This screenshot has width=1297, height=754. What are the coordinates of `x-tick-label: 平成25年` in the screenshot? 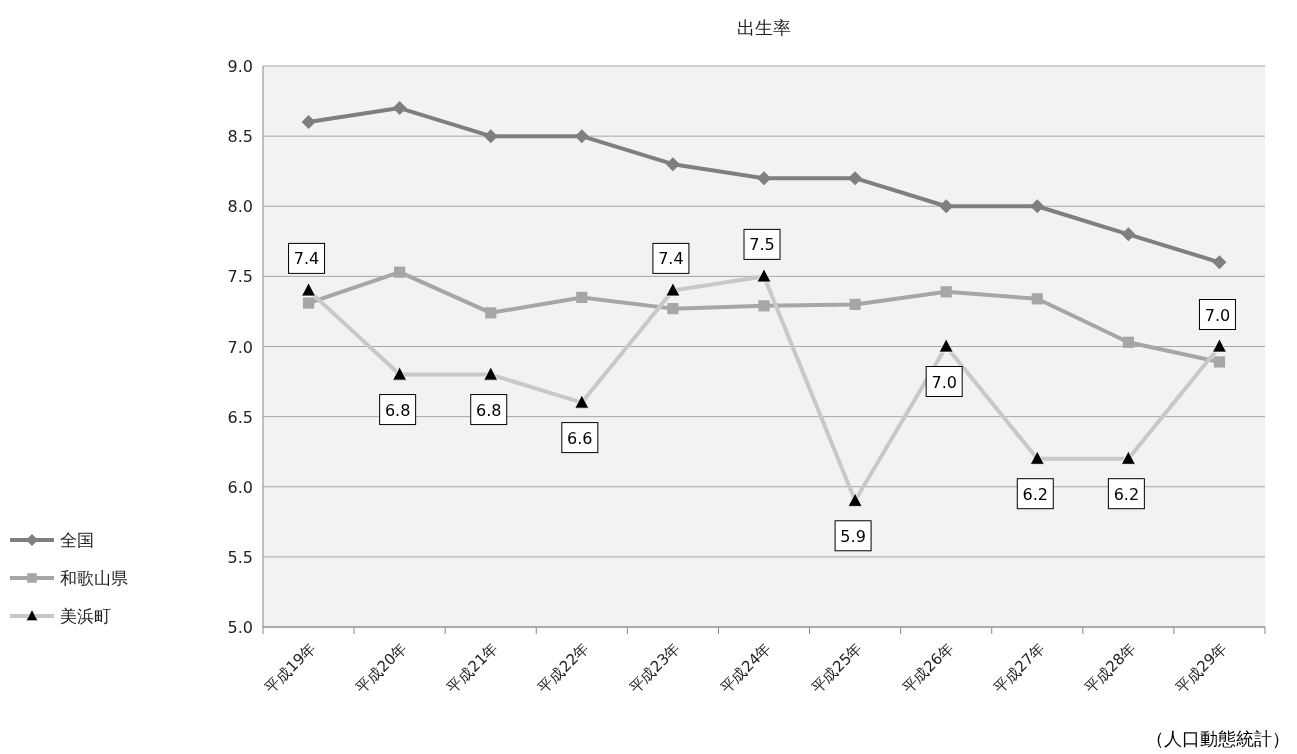 It's located at (836, 668).